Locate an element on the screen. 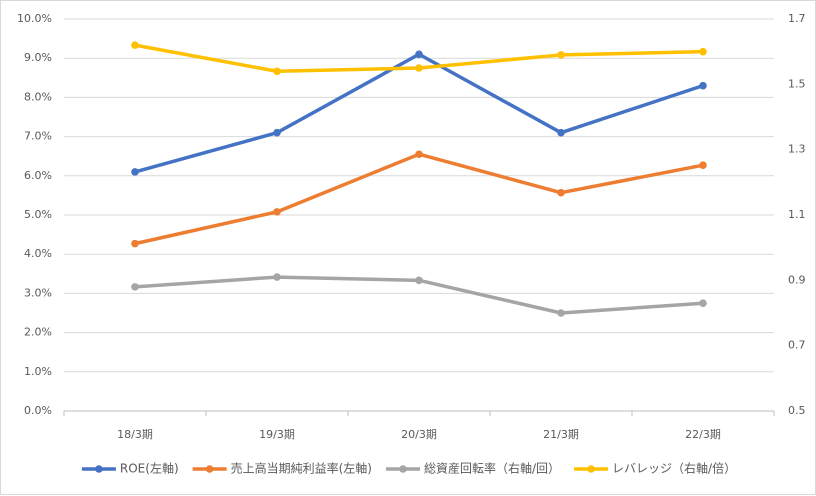  x-axis-category-label: 18/3期 is located at coordinates (135, 434).